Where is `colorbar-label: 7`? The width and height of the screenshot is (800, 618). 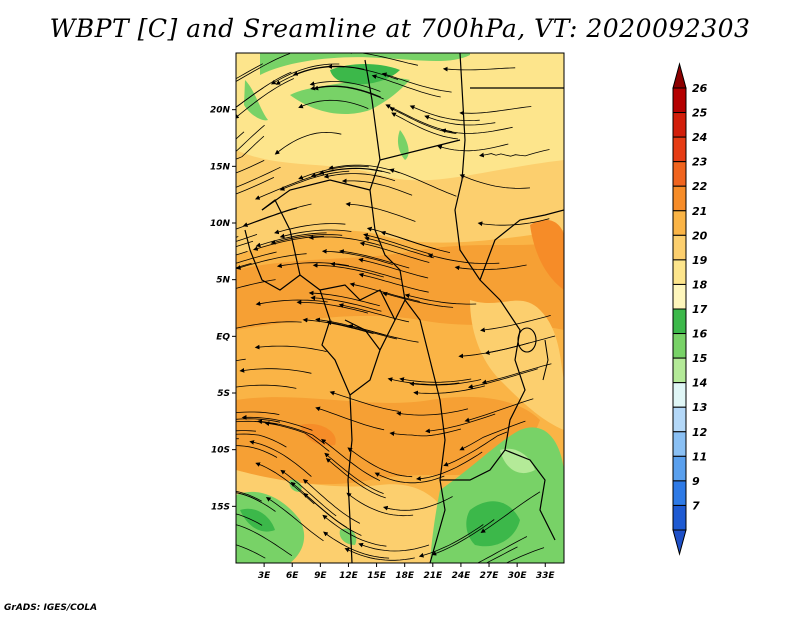
colorbar-label: 7 is located at coordinates (696, 505).